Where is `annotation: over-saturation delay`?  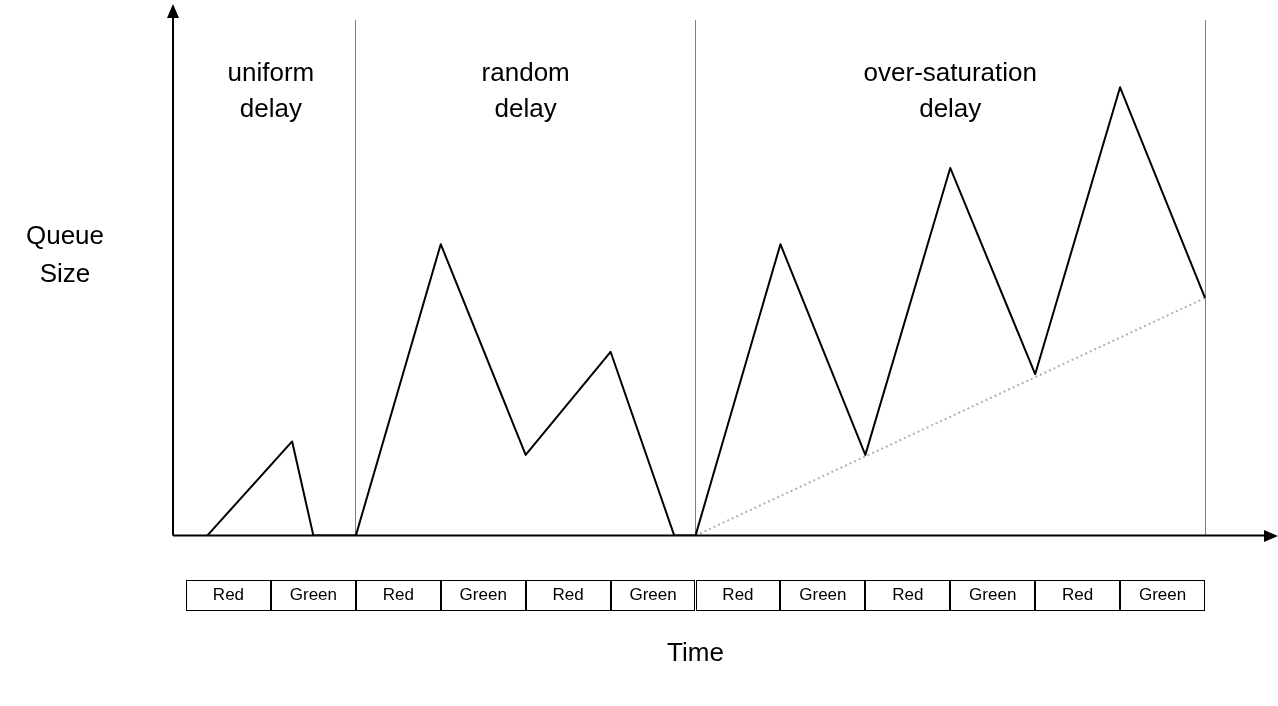 annotation: over-saturation delay is located at coordinates (950, 90).